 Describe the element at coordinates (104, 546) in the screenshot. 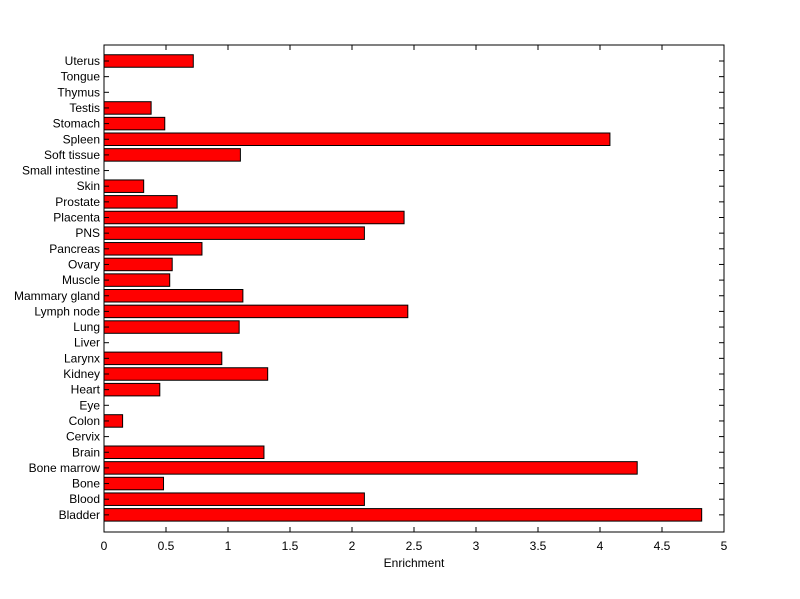

I see `x-tick-label: 0` at that location.